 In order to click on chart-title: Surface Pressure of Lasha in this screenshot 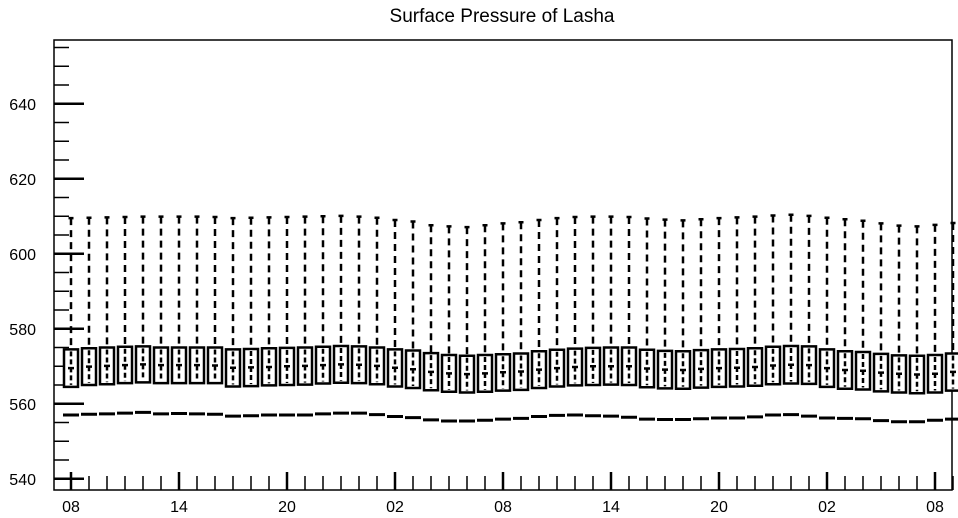, I will do `click(502, 16)`.